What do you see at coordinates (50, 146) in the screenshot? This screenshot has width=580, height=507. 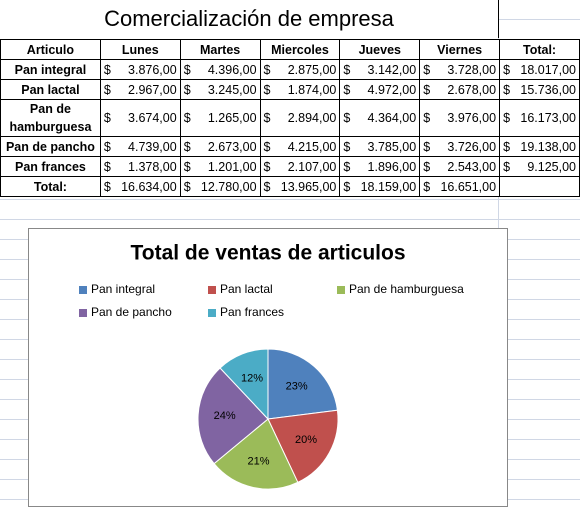 I see `row-header: Pan de pancho` at bounding box center [50, 146].